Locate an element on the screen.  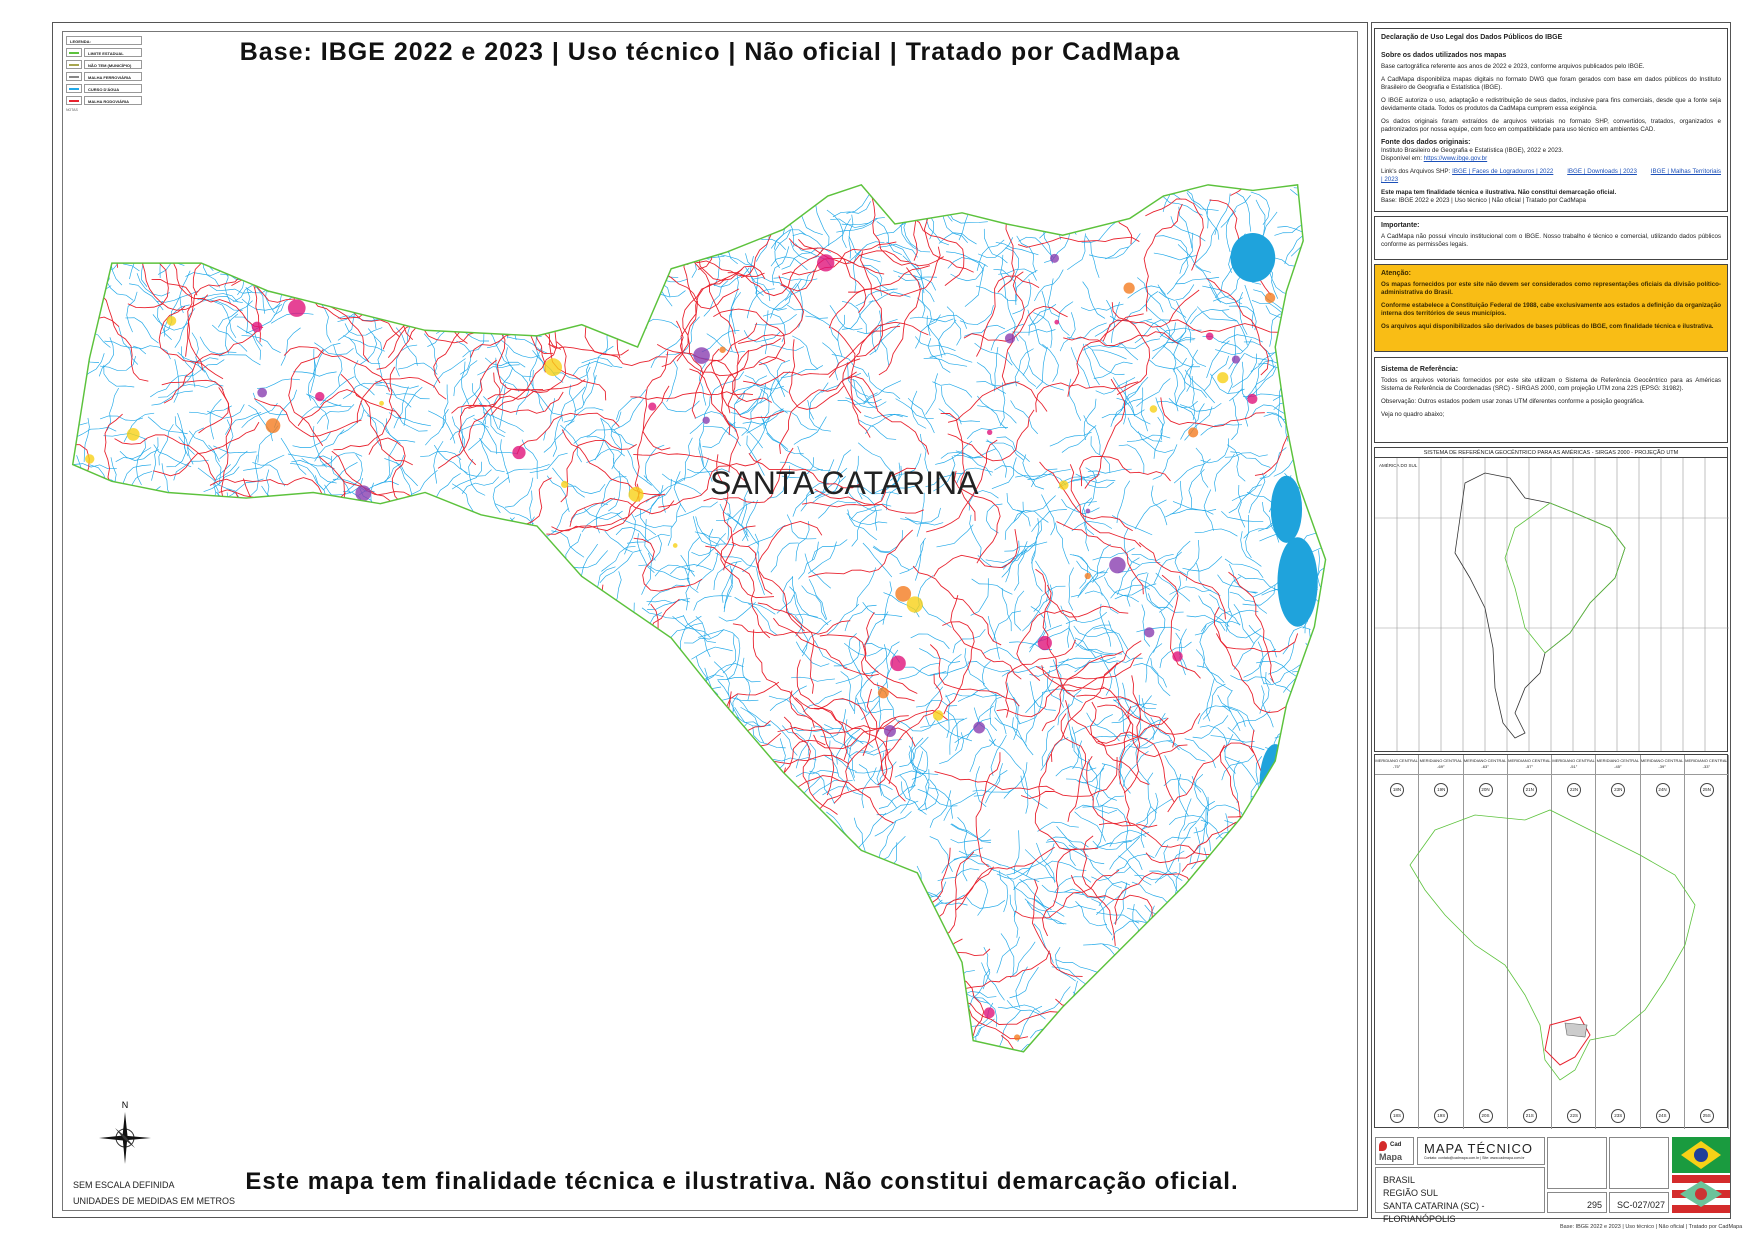
link-malhas: IBGE | Malhas Territoriais | 2023 is located at coordinates (1551, 175).